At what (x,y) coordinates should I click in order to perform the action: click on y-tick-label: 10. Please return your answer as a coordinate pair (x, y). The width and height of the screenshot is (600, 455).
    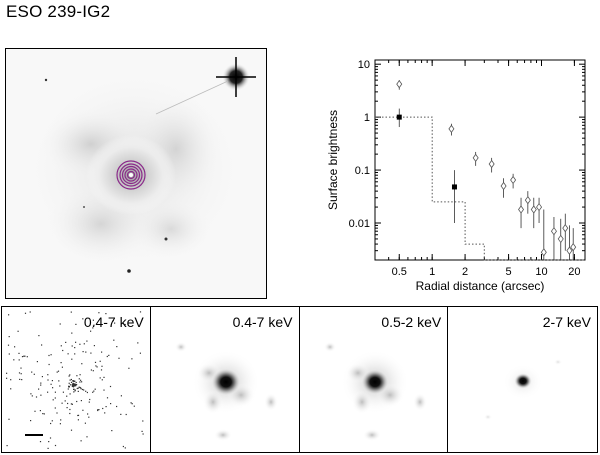
    Looking at the image, I should click on (364, 65).